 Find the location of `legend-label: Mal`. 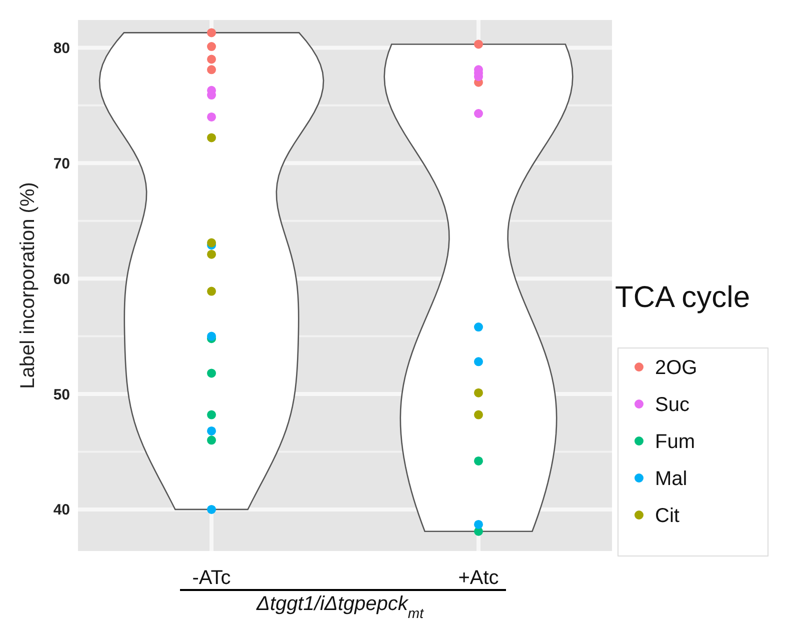

legend-label: Mal is located at coordinates (671, 479).